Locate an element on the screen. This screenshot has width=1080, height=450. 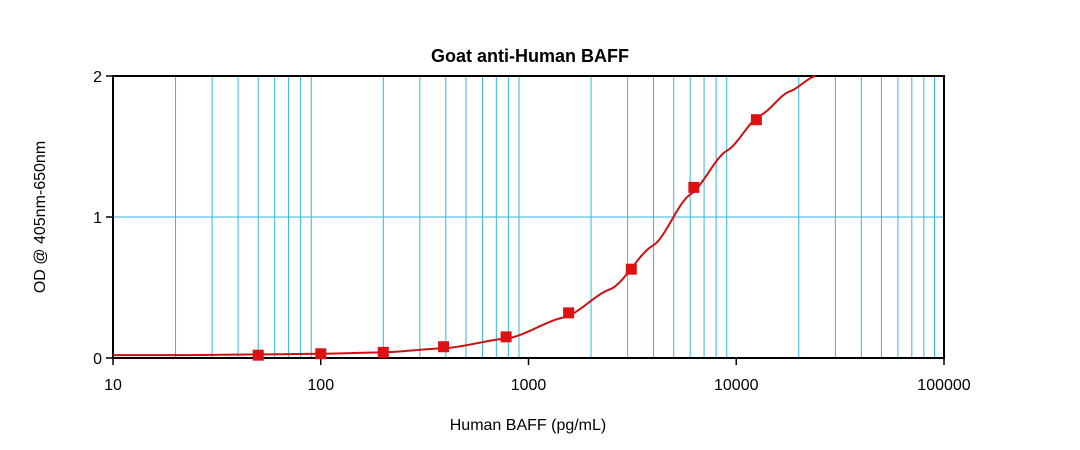
y-tick-label: 2 is located at coordinates (97, 77).